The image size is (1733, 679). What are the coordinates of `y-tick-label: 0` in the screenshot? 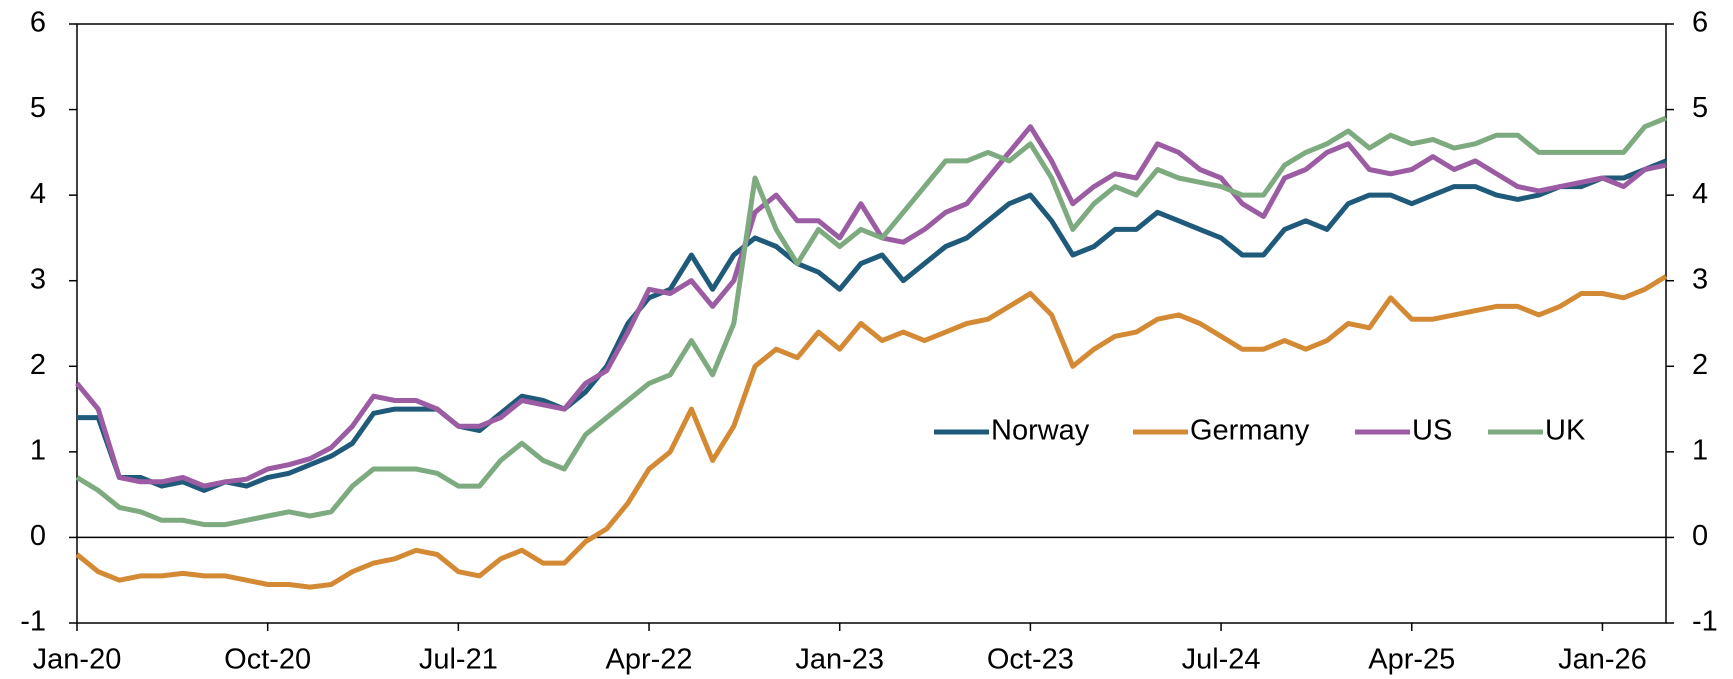 It's located at (38, 536).